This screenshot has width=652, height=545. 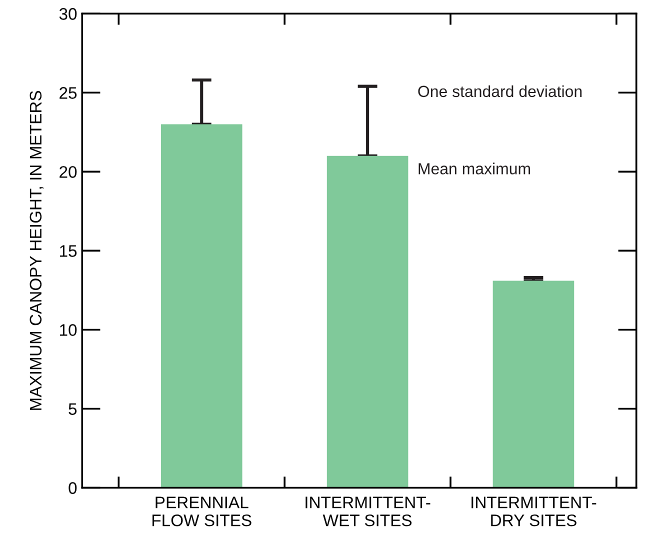 What do you see at coordinates (474, 168) in the screenshot?
I see `annotation: Mean maximum` at bounding box center [474, 168].